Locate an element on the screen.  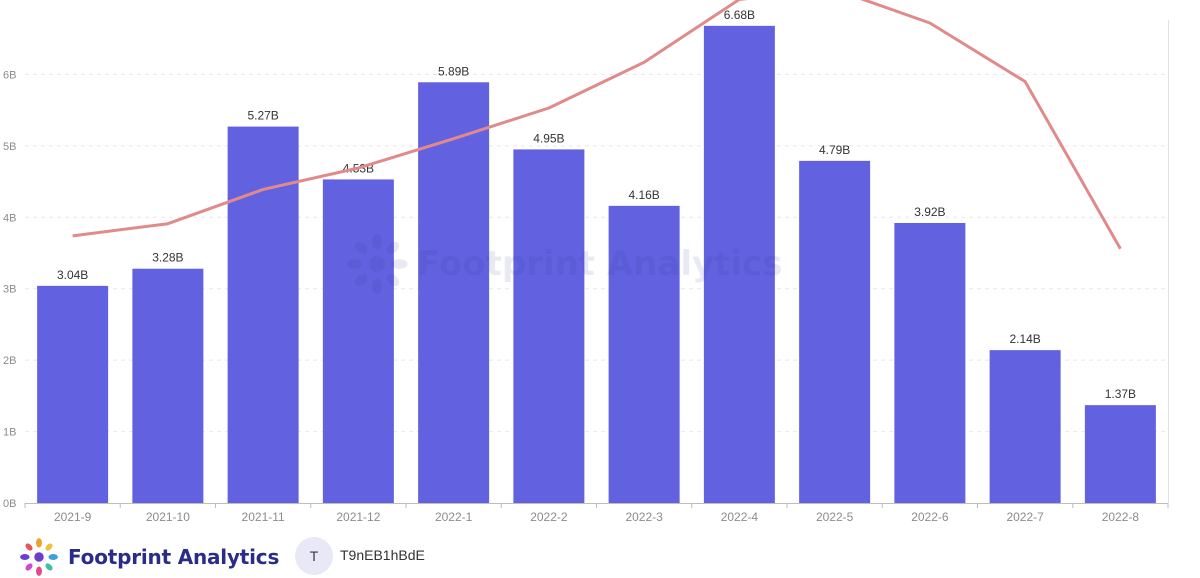
y-tick-label: 5B is located at coordinates (9, 147).